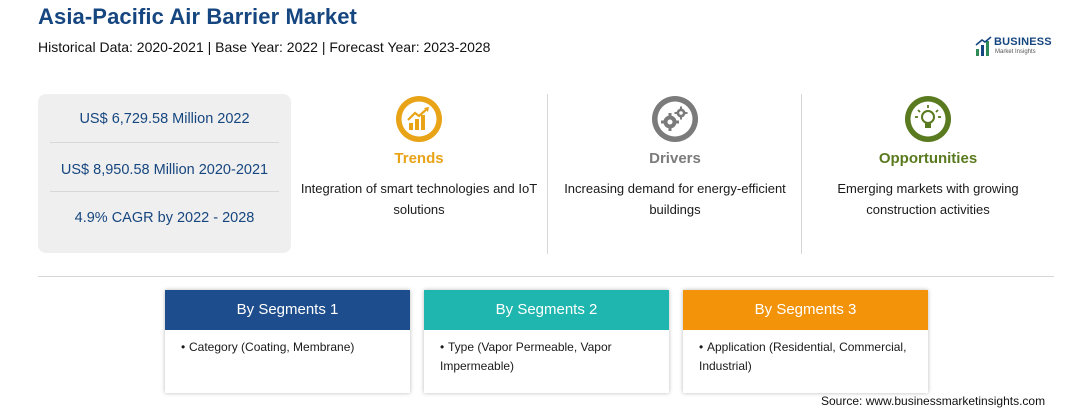  I want to click on segment-1-item: • Category (Coating, Membrane), so click(287, 343).